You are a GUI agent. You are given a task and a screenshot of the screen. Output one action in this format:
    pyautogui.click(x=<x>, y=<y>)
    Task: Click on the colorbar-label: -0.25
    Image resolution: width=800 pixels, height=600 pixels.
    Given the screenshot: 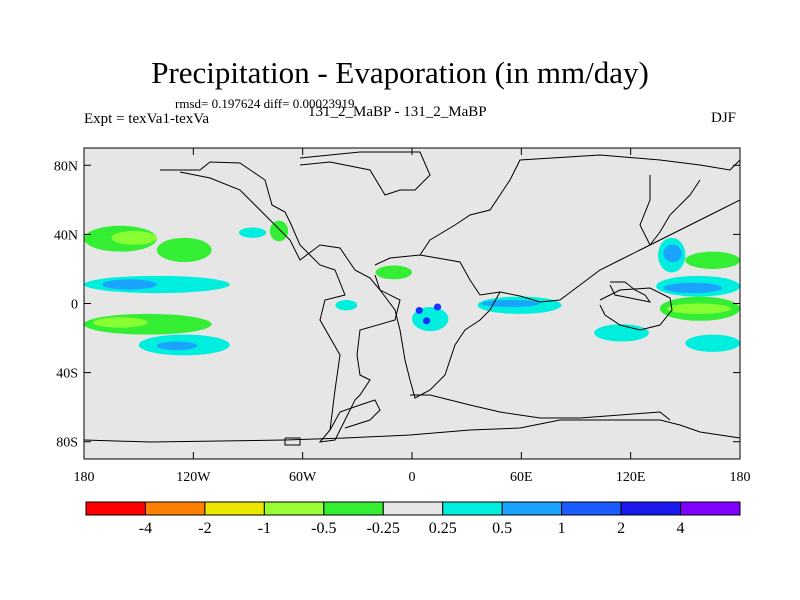 What is the action you would take?
    pyautogui.click(x=383, y=528)
    